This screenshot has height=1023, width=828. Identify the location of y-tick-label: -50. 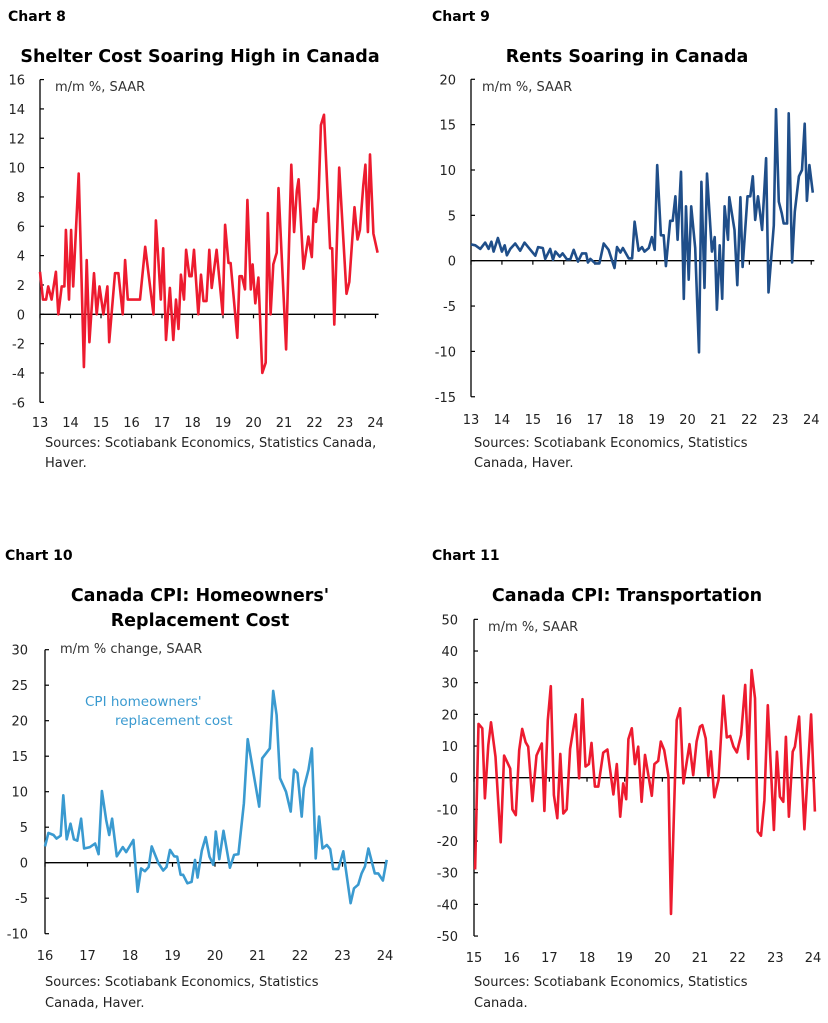
(447, 937).